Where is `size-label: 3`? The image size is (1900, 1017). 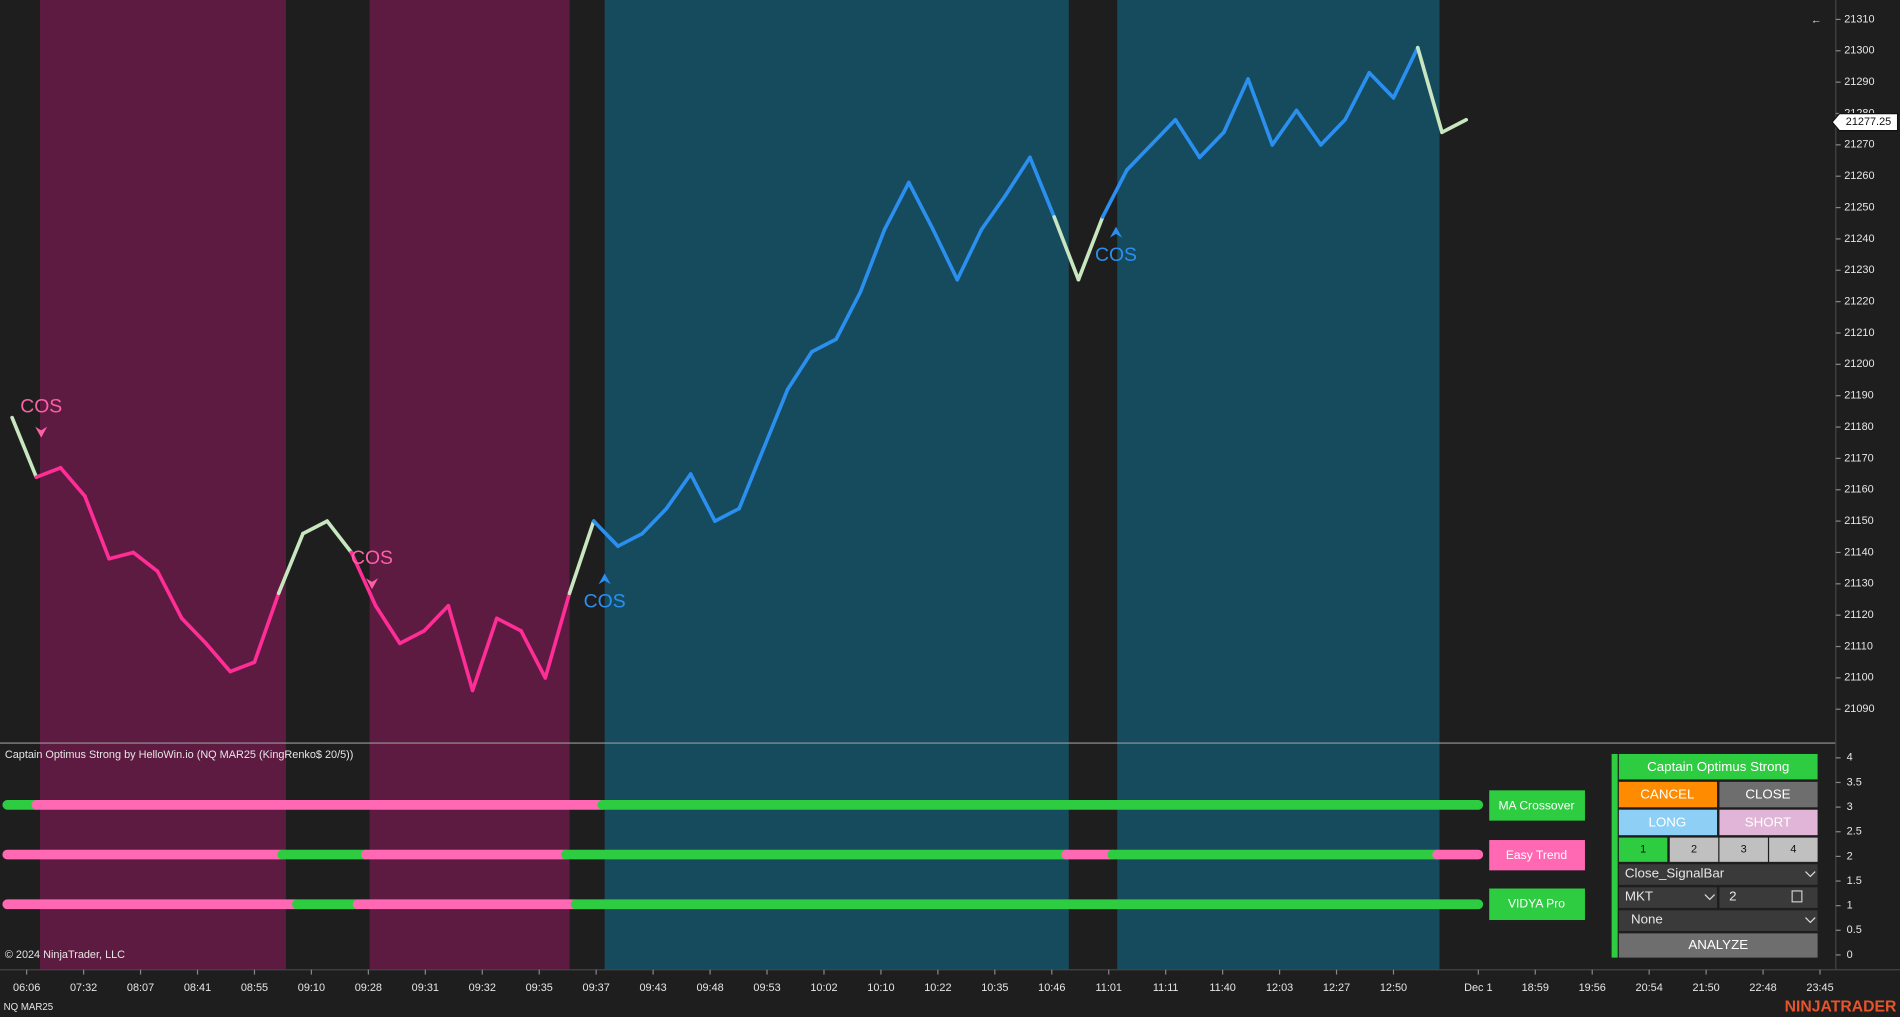
size-label: 3 is located at coordinates (1744, 850).